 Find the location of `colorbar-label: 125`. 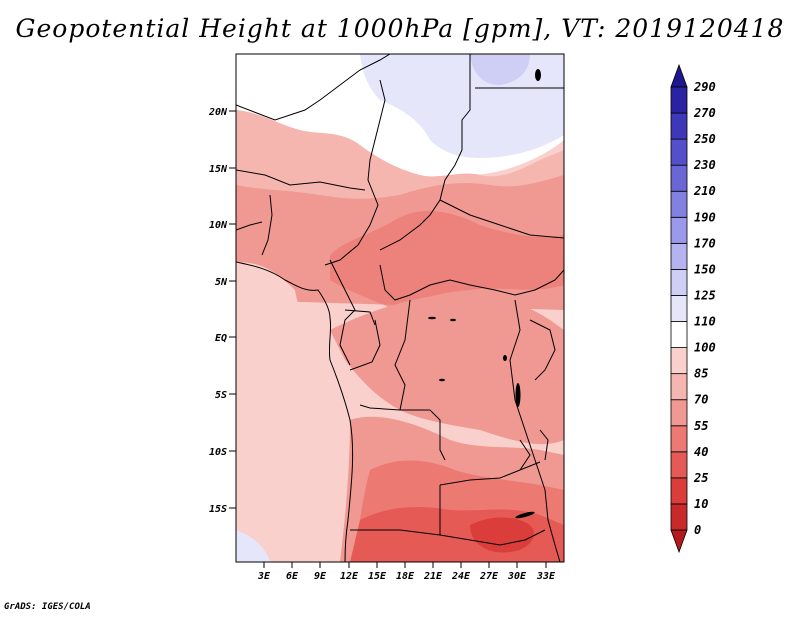

colorbar-label: 125 is located at coordinates (705, 295).